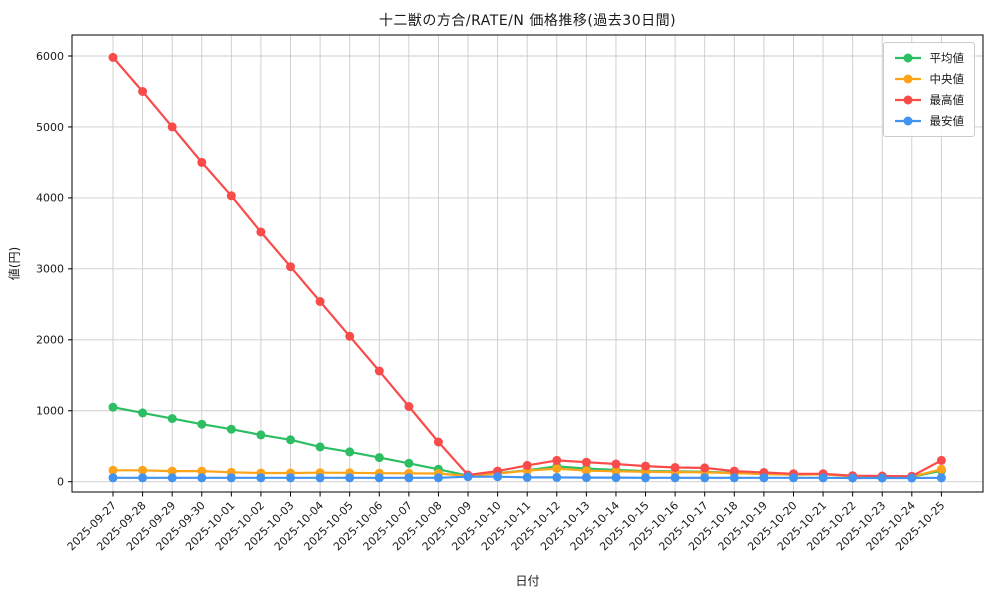  What do you see at coordinates (907, 121) in the screenshot?
I see `legend-swatch-min-icon` at bounding box center [907, 121].